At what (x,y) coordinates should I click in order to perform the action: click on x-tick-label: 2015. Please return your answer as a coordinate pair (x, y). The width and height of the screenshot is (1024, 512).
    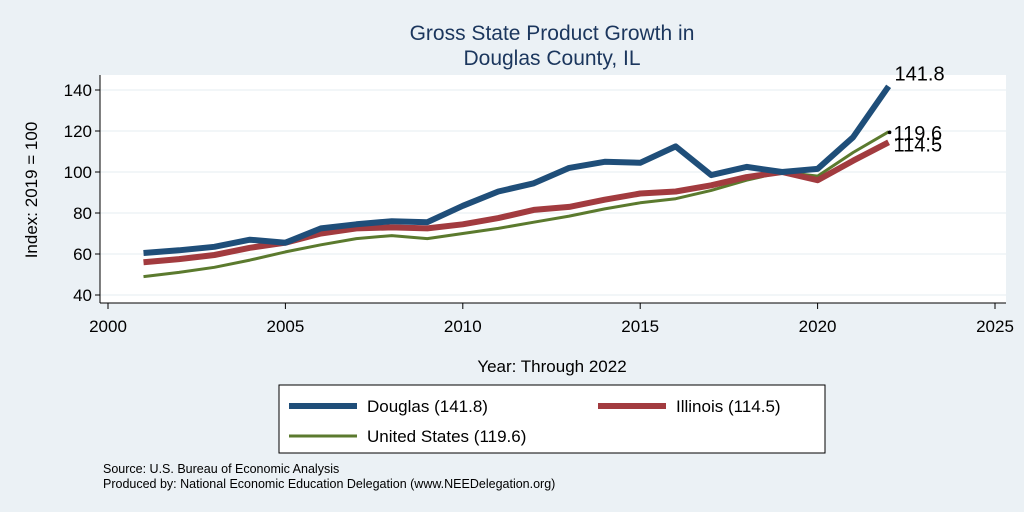
    Looking at the image, I should click on (640, 326).